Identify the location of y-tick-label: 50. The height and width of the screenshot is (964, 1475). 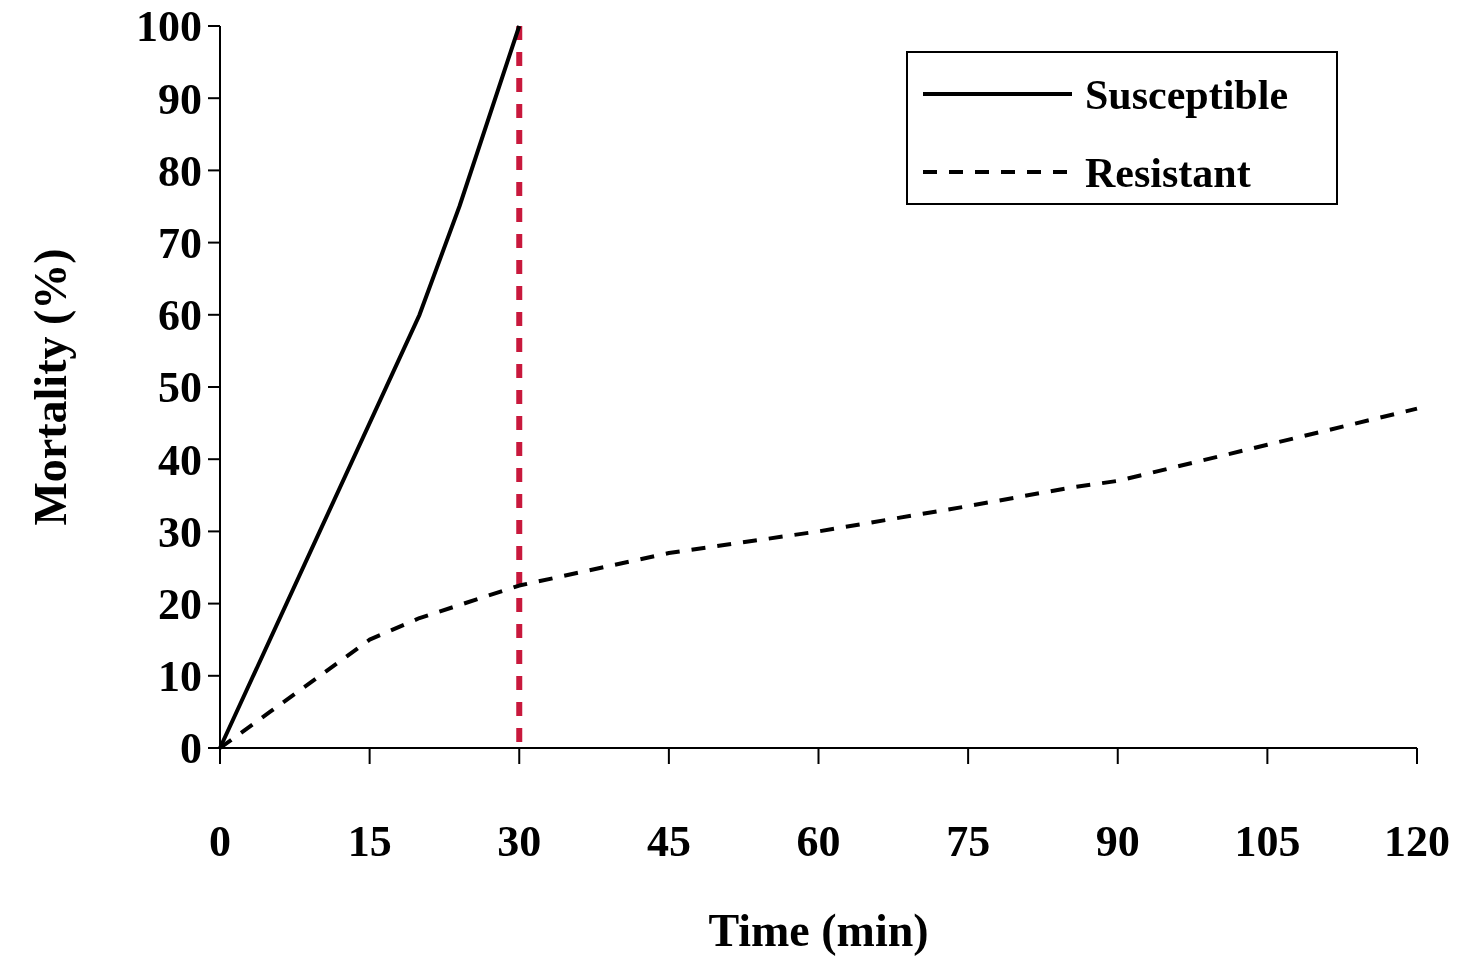
(180, 388).